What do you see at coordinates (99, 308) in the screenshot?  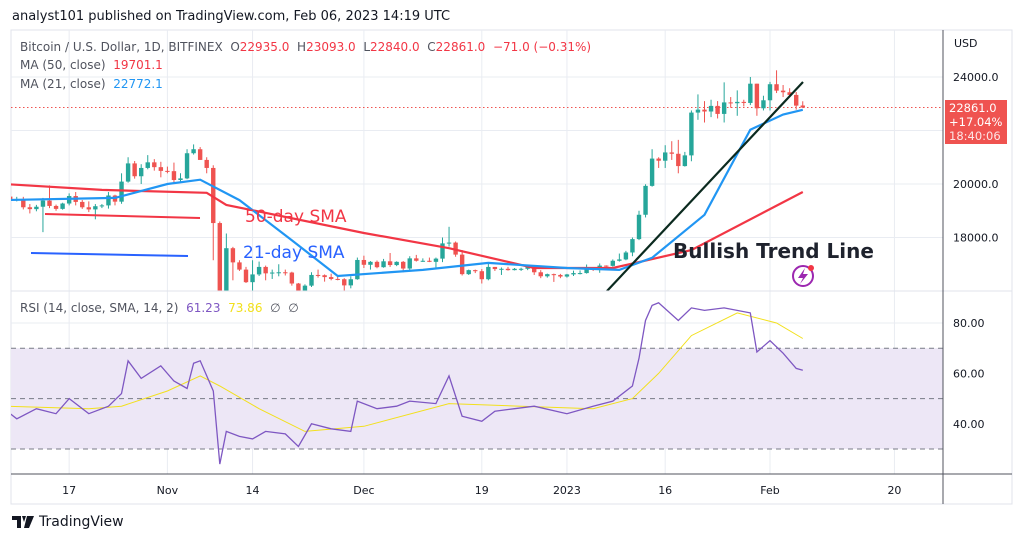 I see `rsi-label: RSI (14, close, SMA, 14, 2)` at bounding box center [99, 308].